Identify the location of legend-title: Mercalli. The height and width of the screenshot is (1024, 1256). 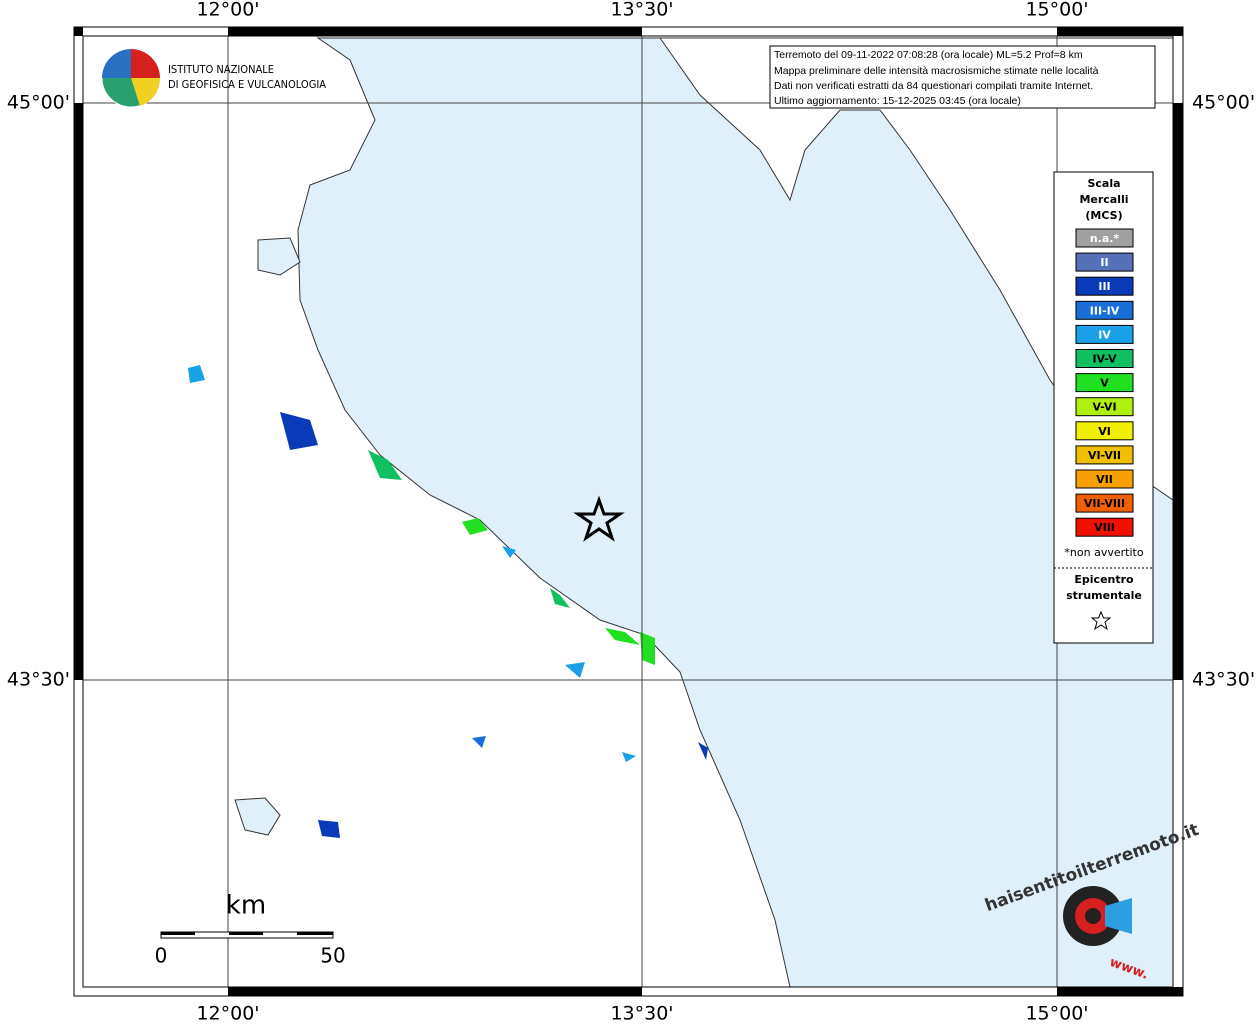
(1103, 199).